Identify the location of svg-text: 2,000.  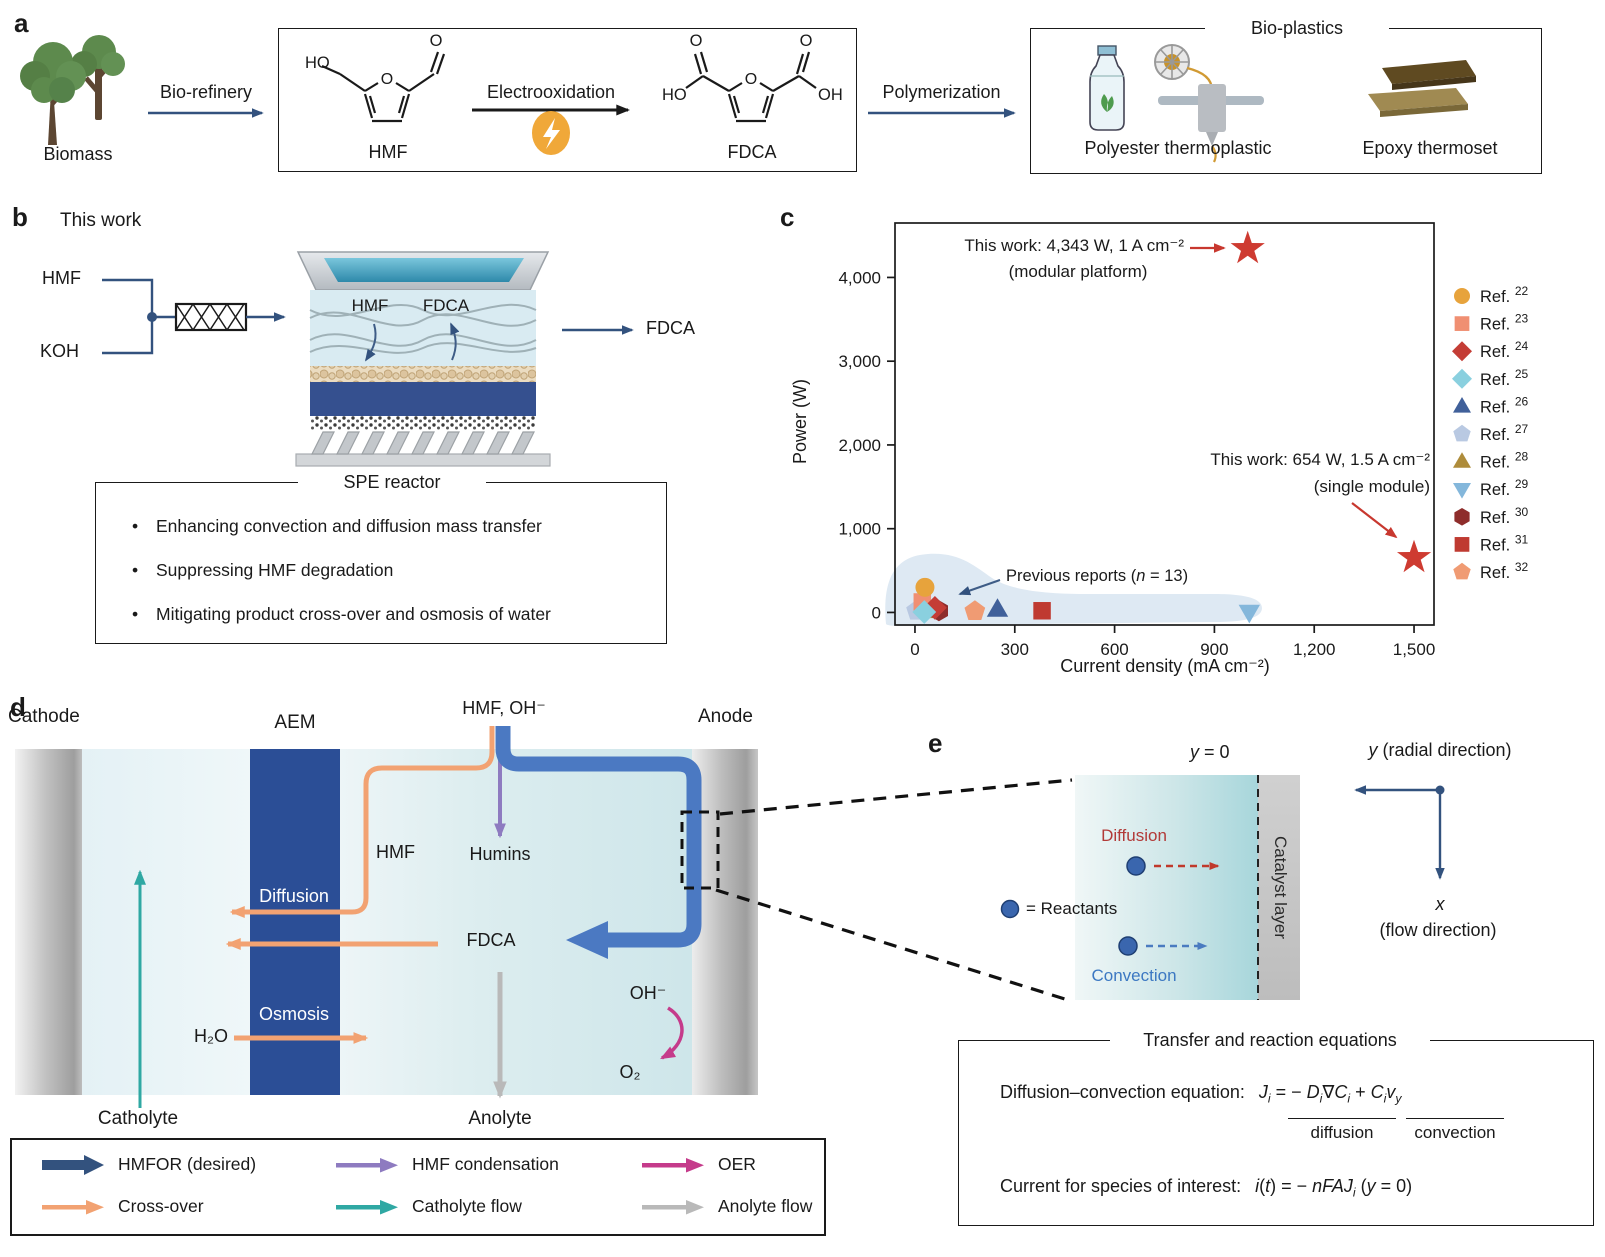
(859, 445).